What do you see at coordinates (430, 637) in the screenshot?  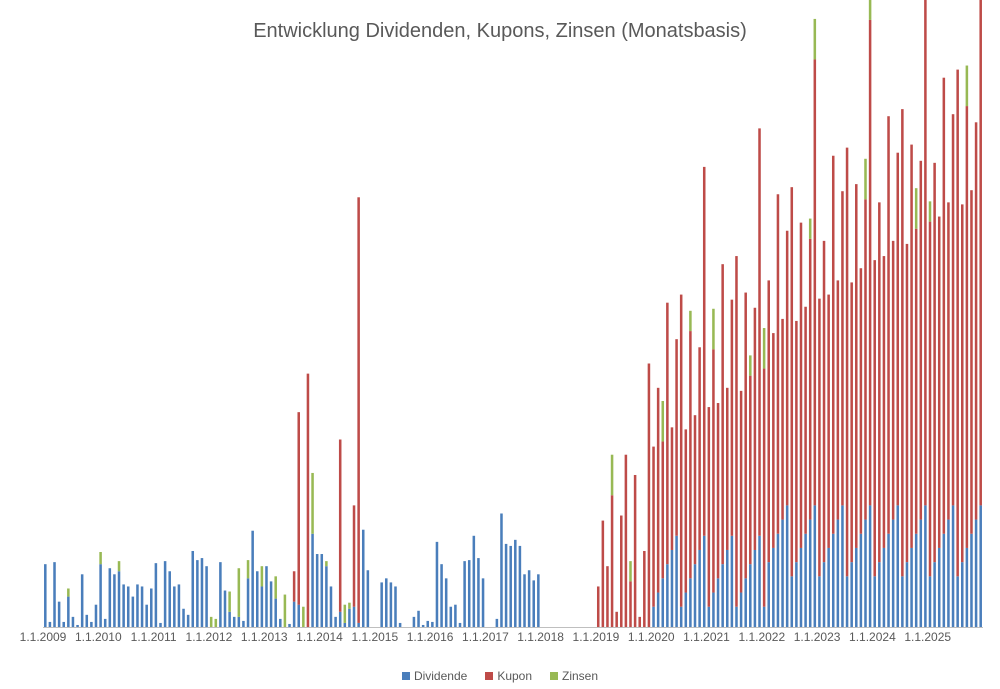 I see `x-tick-label: 1.1.2016` at bounding box center [430, 637].